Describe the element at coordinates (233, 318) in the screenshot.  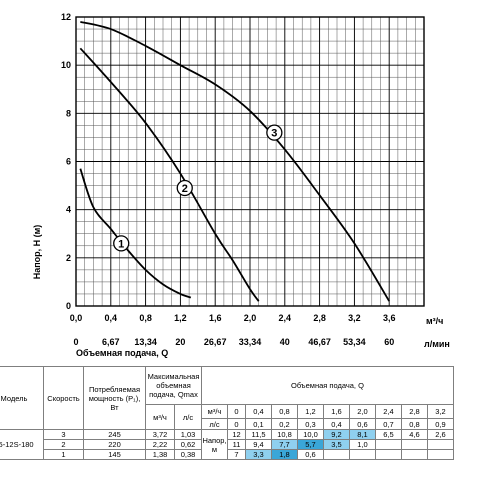
I see `x-axis-ticks: 0,0 0,4 0,8 1,2 1,6 2,0 2,4 2,8 3,2 3,6` at that location.